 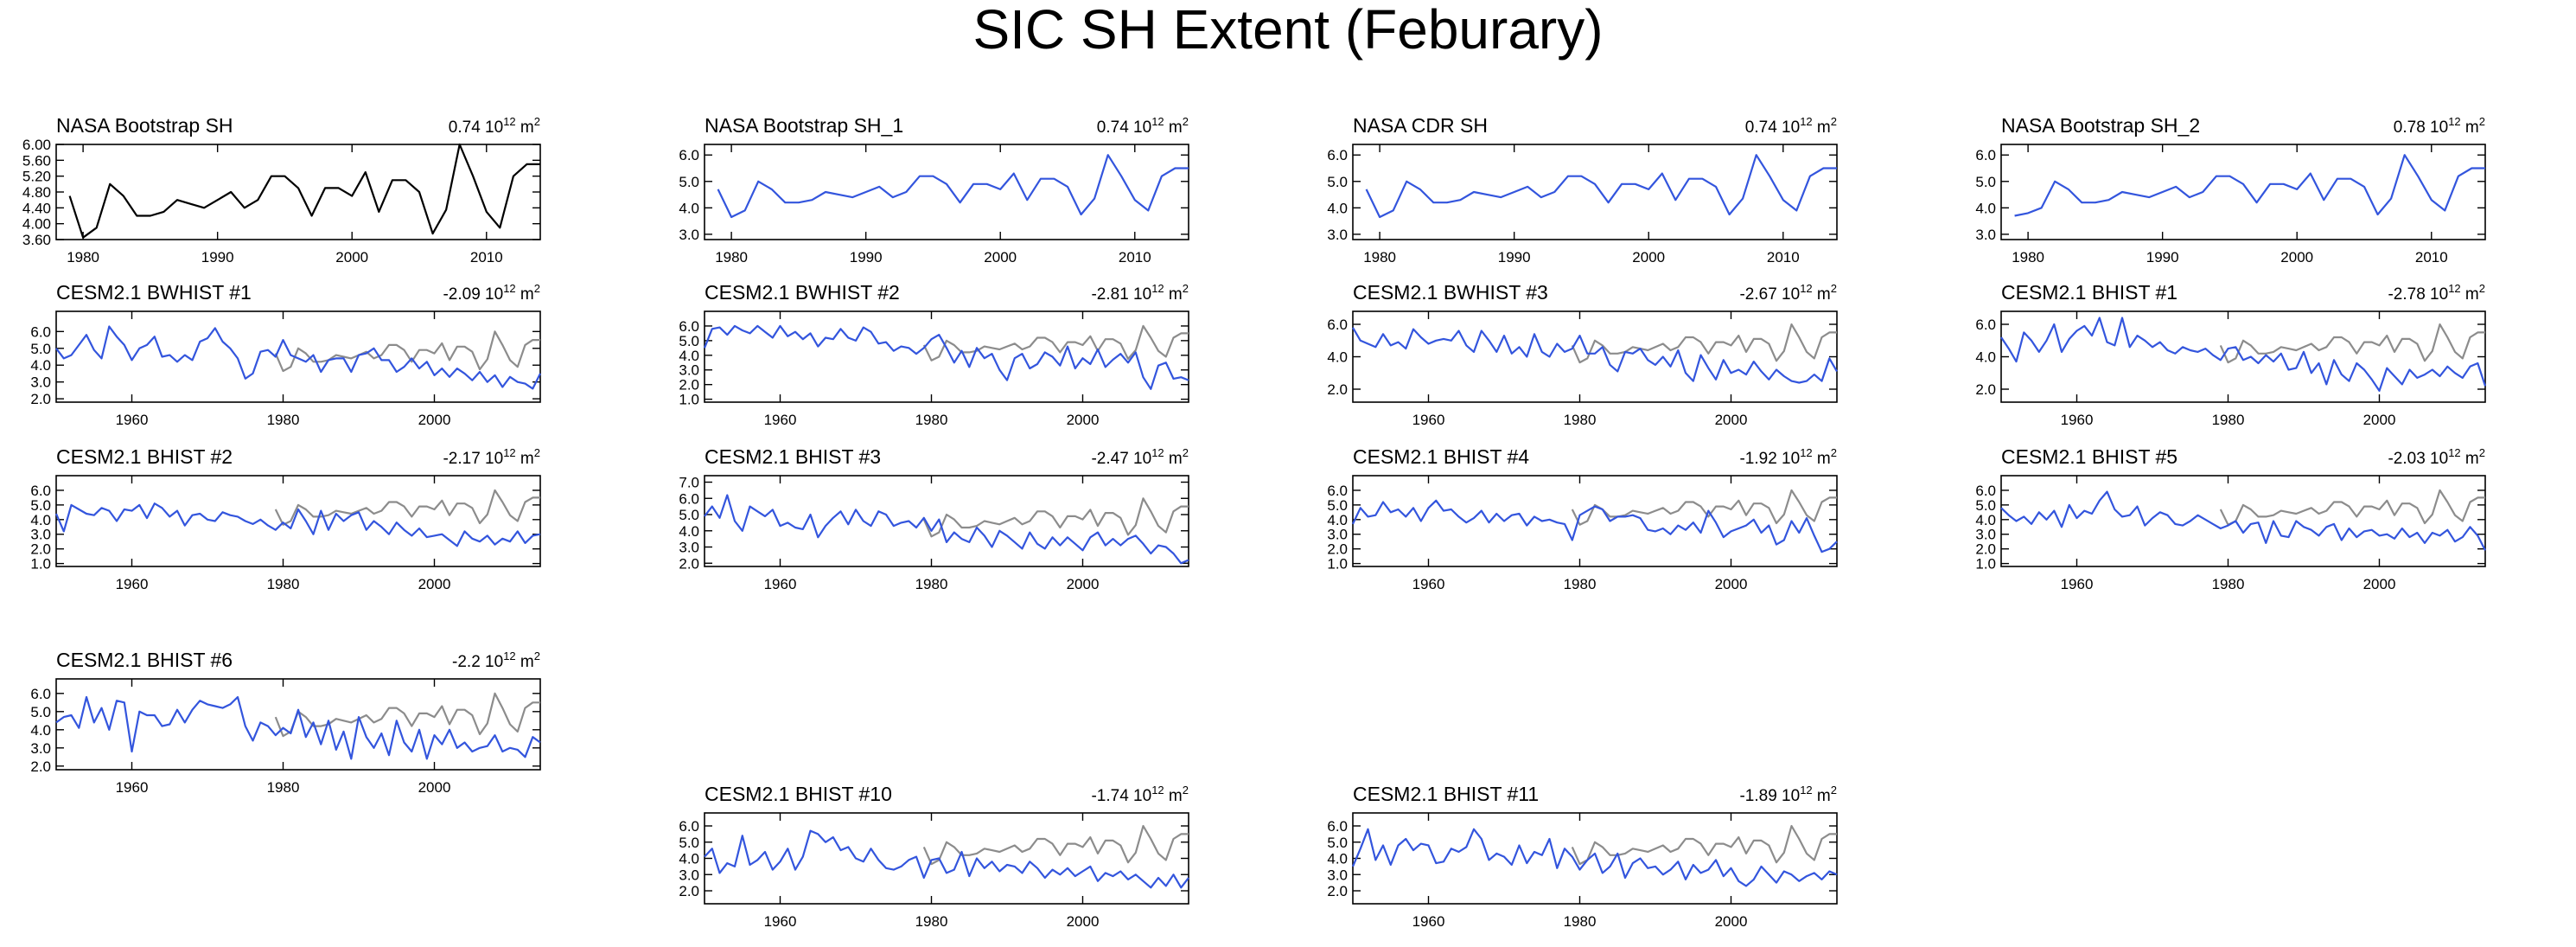 What do you see at coordinates (2089, 292) in the screenshot?
I see `panel-title: CESM2.1 BHIST #1` at bounding box center [2089, 292].